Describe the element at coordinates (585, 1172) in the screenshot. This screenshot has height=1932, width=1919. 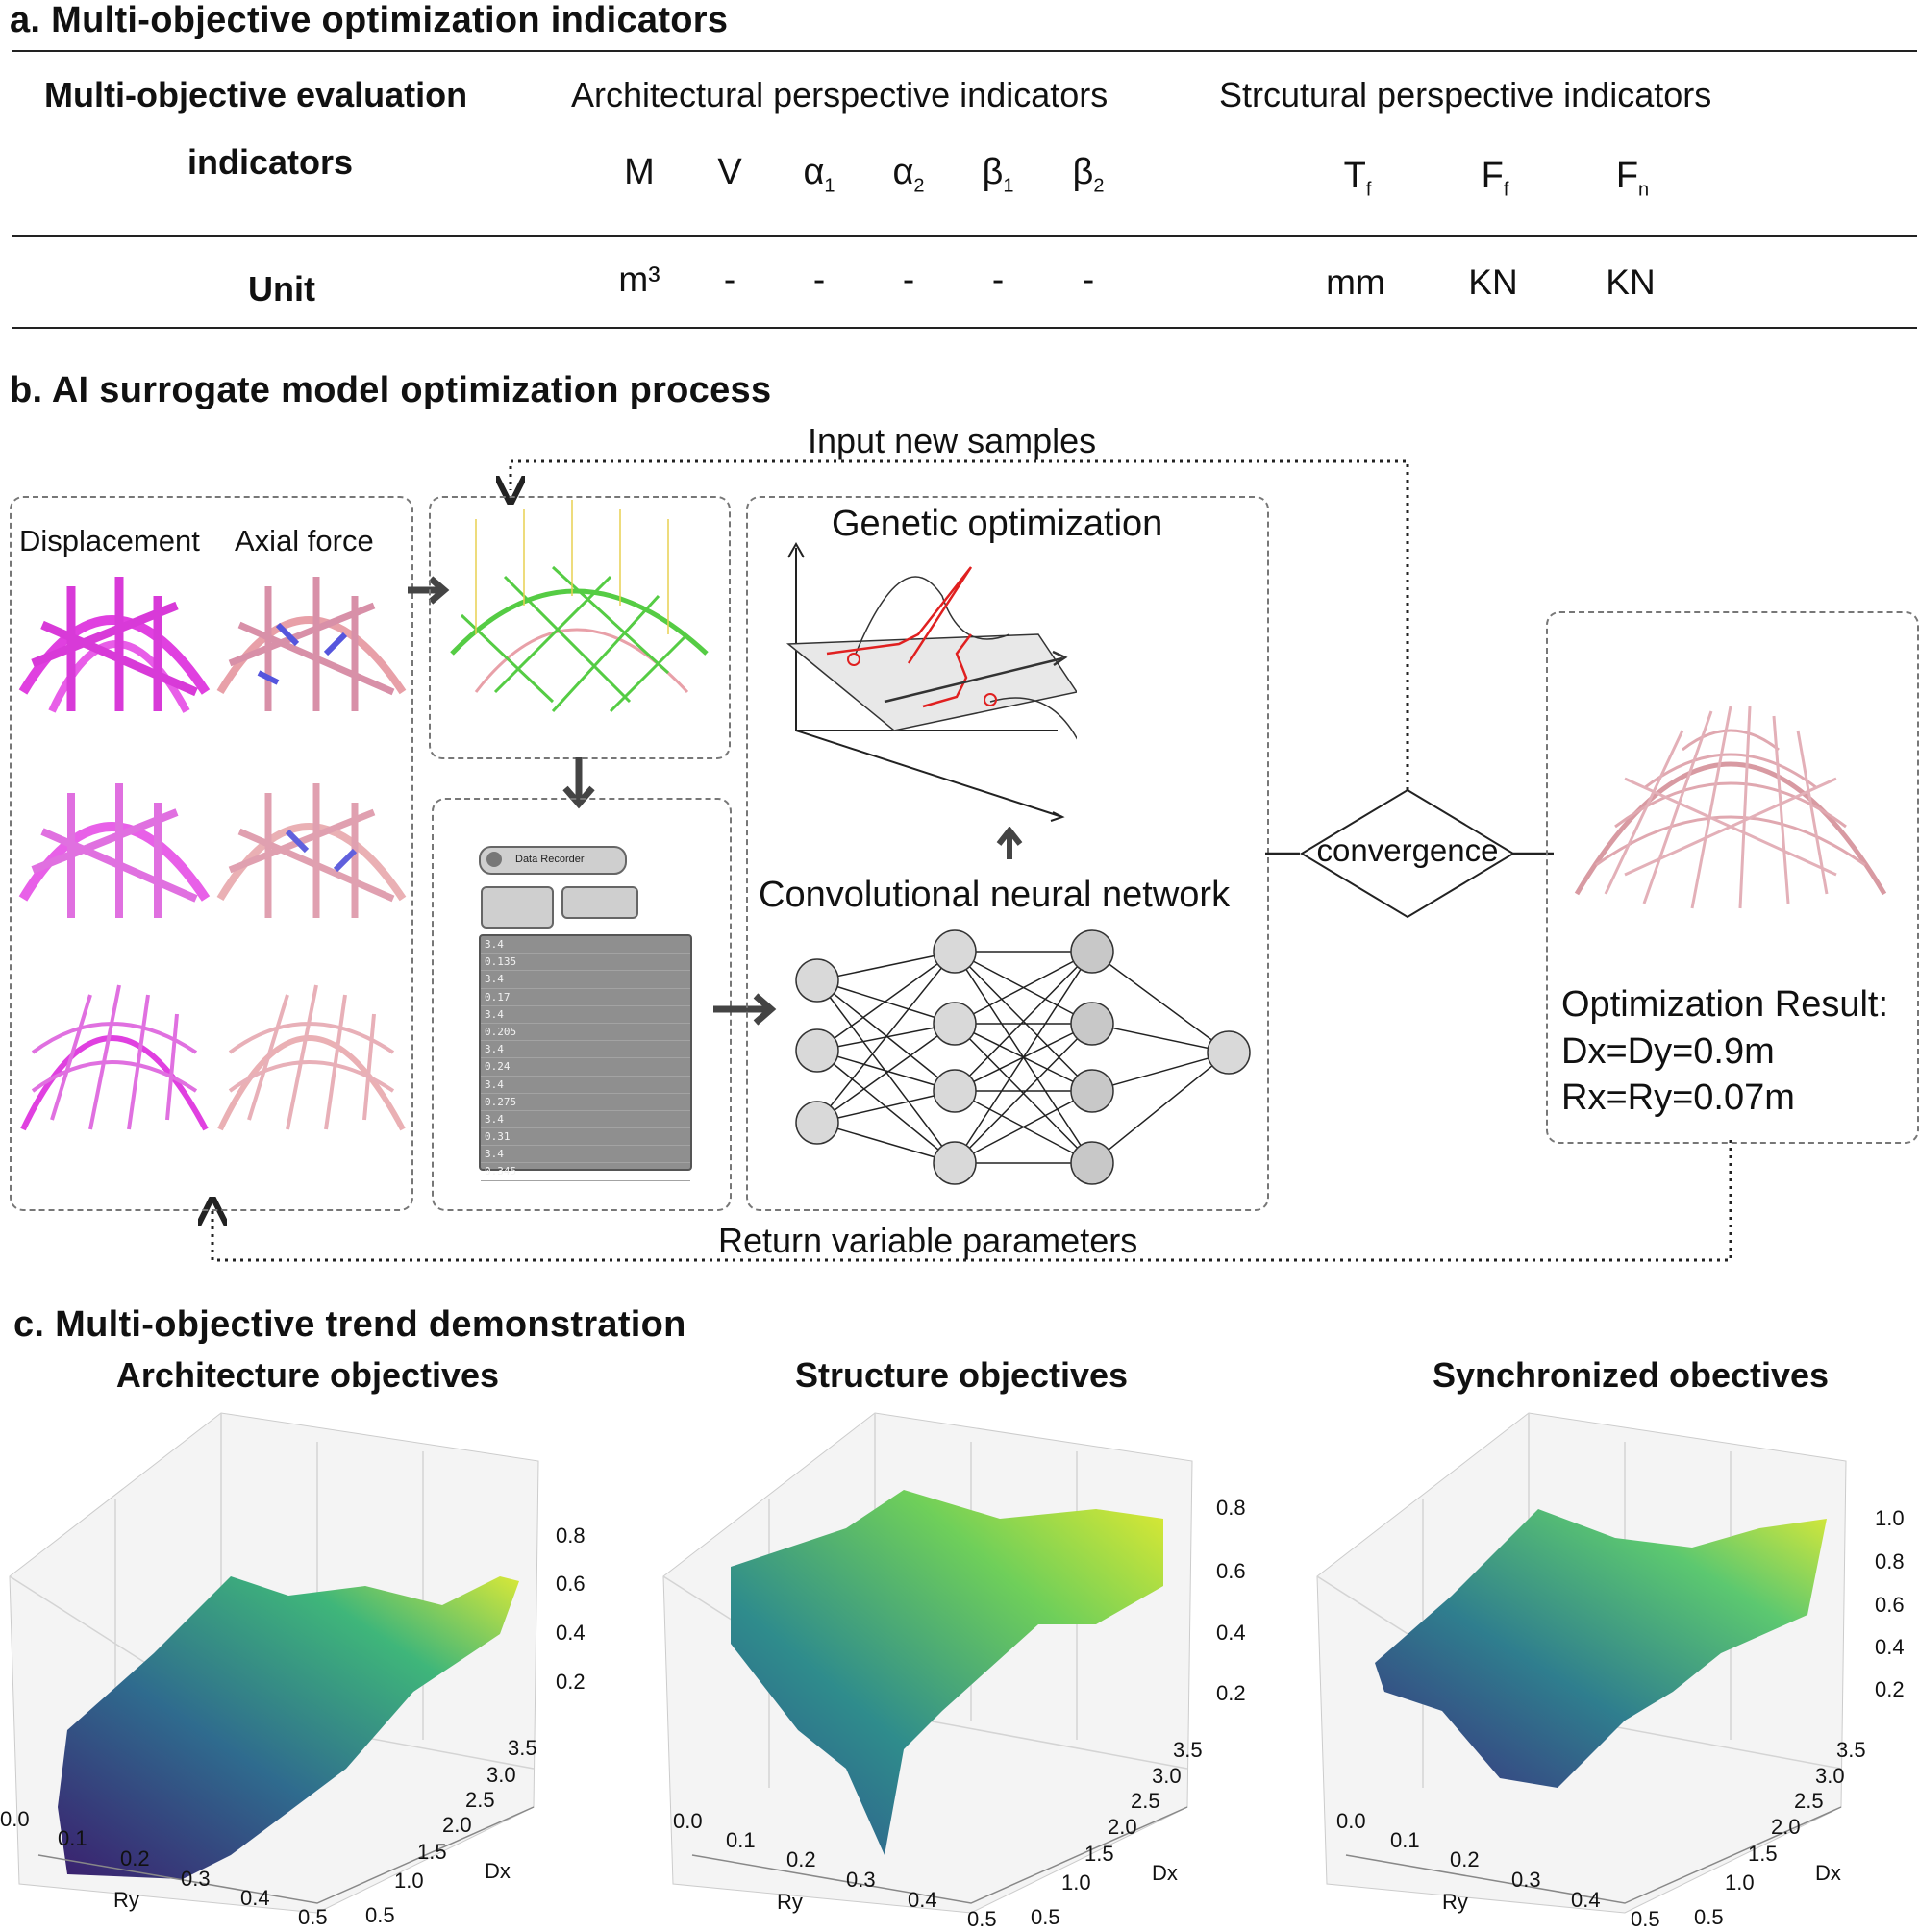
I see `recorder-value: 0.345` at that location.